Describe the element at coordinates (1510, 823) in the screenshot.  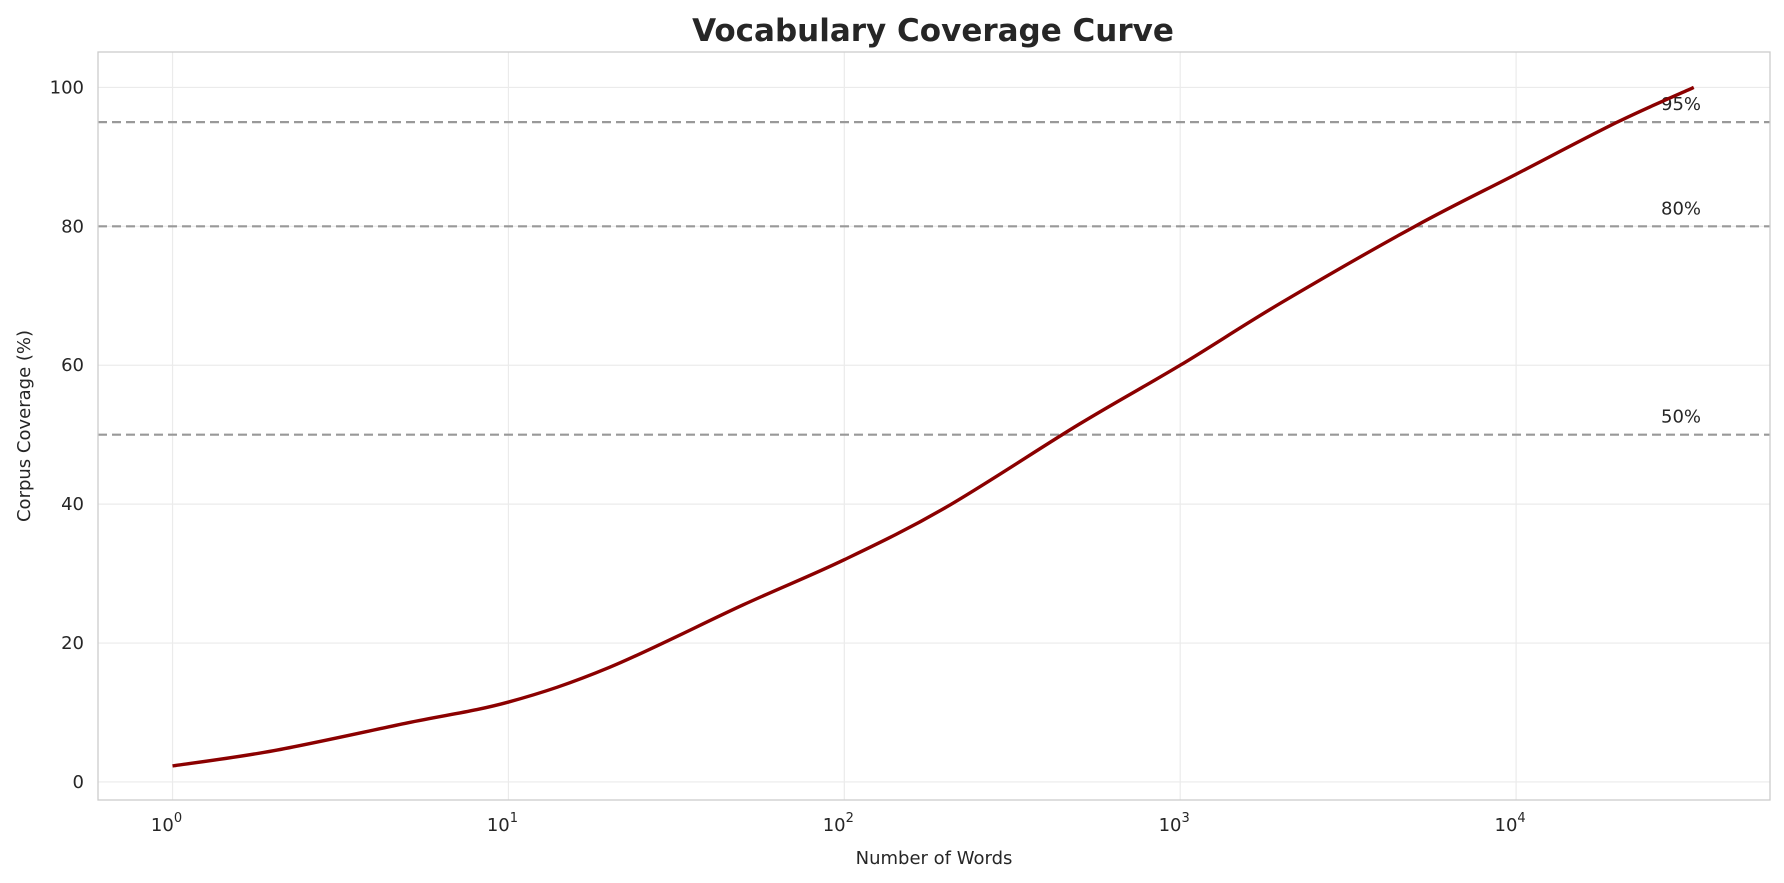
I see `x-tick-label: 10⁴` at that location.